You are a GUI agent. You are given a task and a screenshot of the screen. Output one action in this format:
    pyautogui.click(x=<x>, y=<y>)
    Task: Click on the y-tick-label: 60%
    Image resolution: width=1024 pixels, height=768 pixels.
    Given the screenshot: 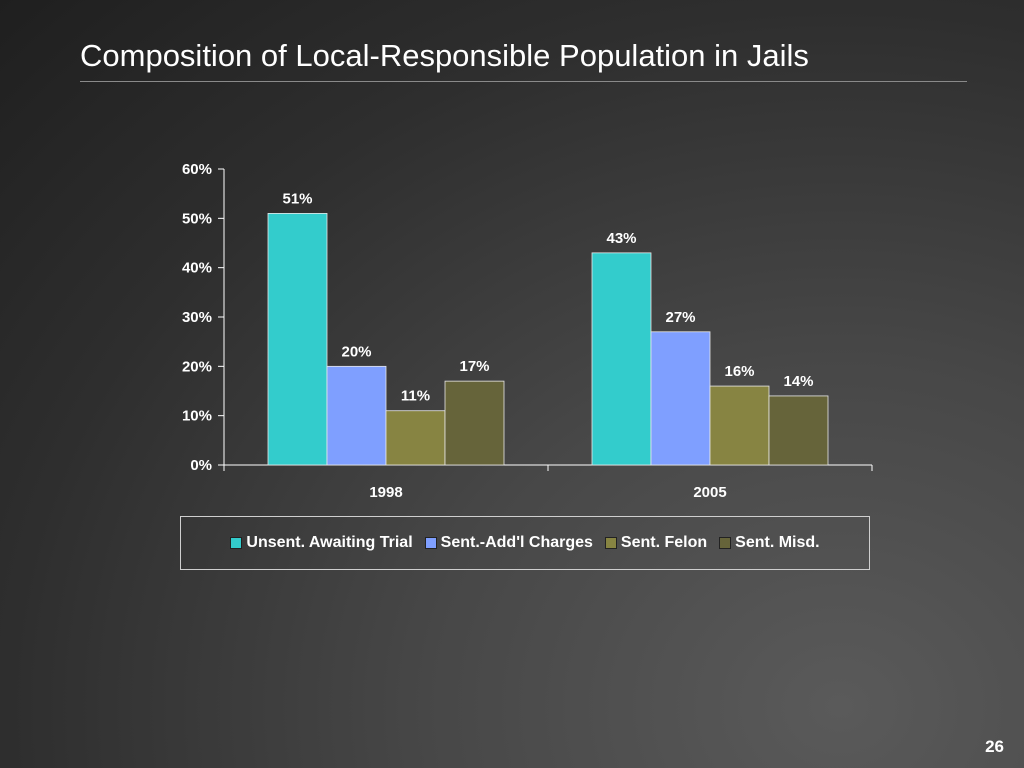 What is the action you would take?
    pyautogui.click(x=197, y=169)
    